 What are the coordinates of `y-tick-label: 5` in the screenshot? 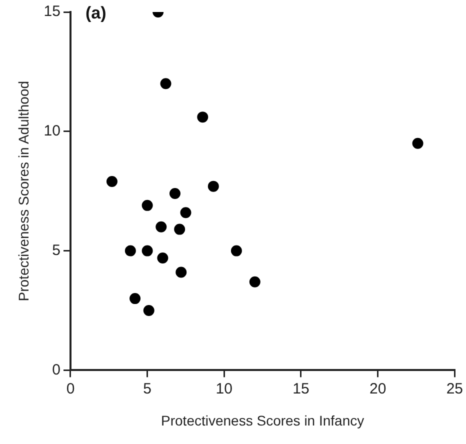 It's located at (56, 250).